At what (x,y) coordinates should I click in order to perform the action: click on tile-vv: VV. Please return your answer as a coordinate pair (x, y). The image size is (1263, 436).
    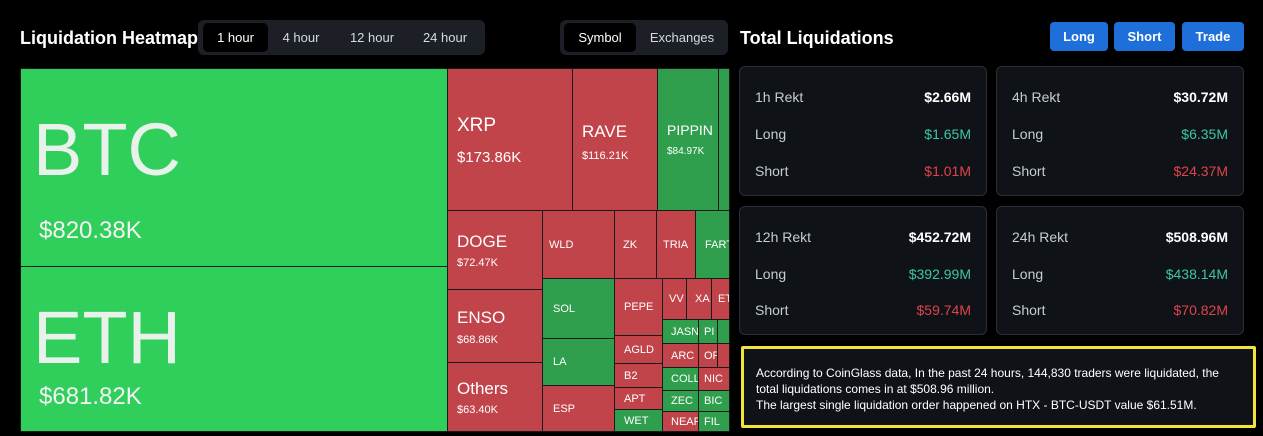
    Looking at the image, I should click on (674, 299).